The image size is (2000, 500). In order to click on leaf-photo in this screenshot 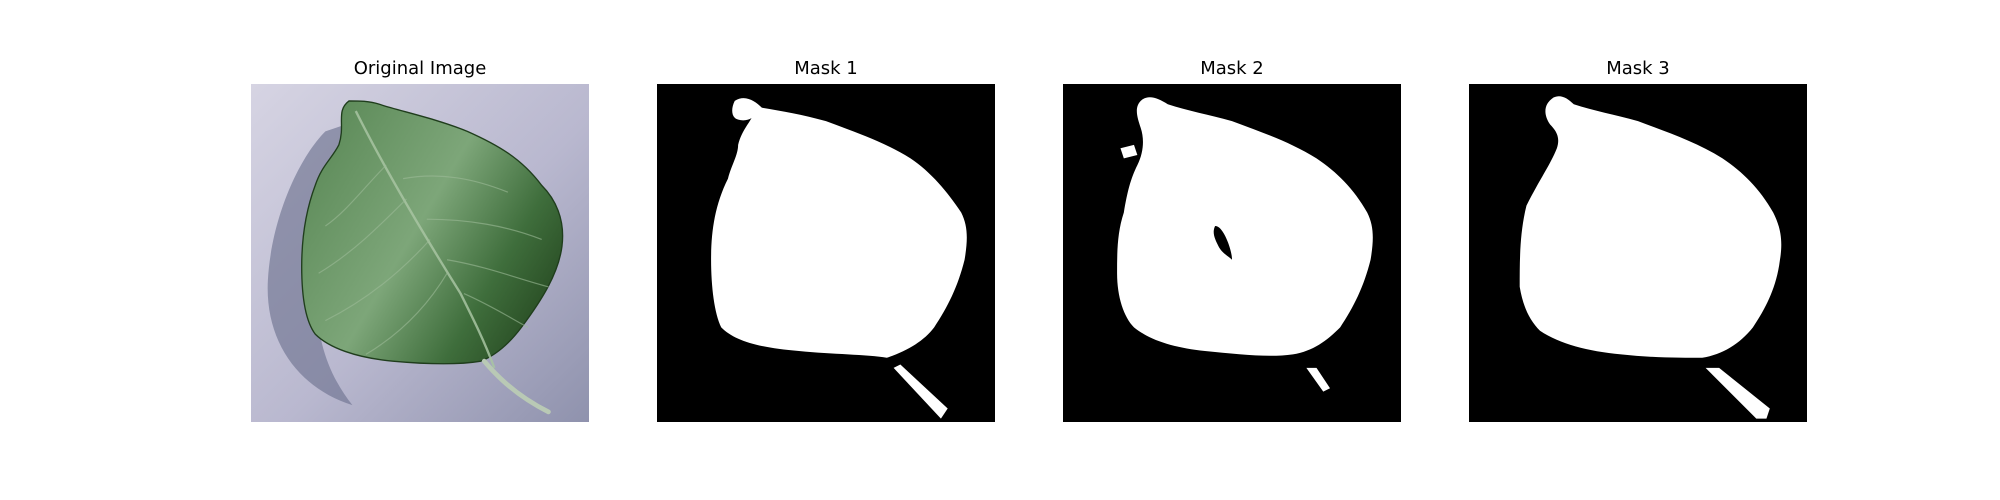, I will do `click(420, 253)`.